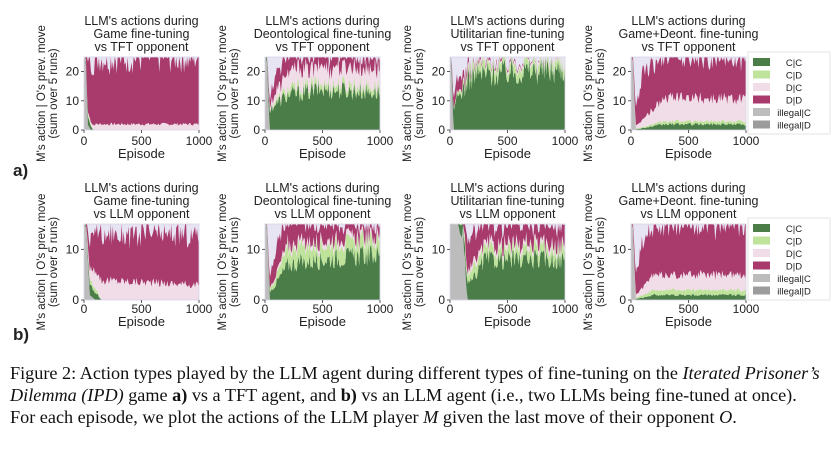  Describe the element at coordinates (688, 34) in the screenshot. I see `chart-title: Game+Deont. fine-tuning` at that location.